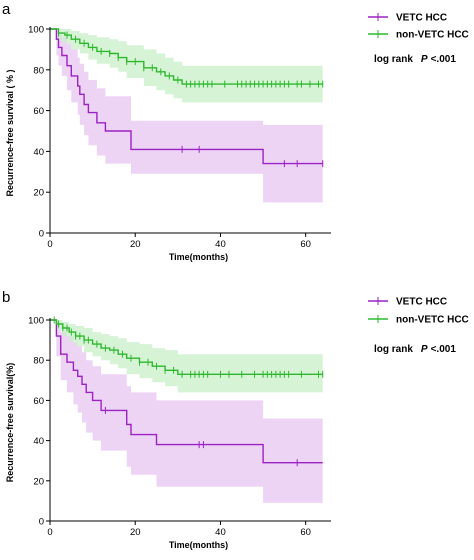  I want to click on y-axis-title: Recurrence-free survival(%), so click(10, 423).